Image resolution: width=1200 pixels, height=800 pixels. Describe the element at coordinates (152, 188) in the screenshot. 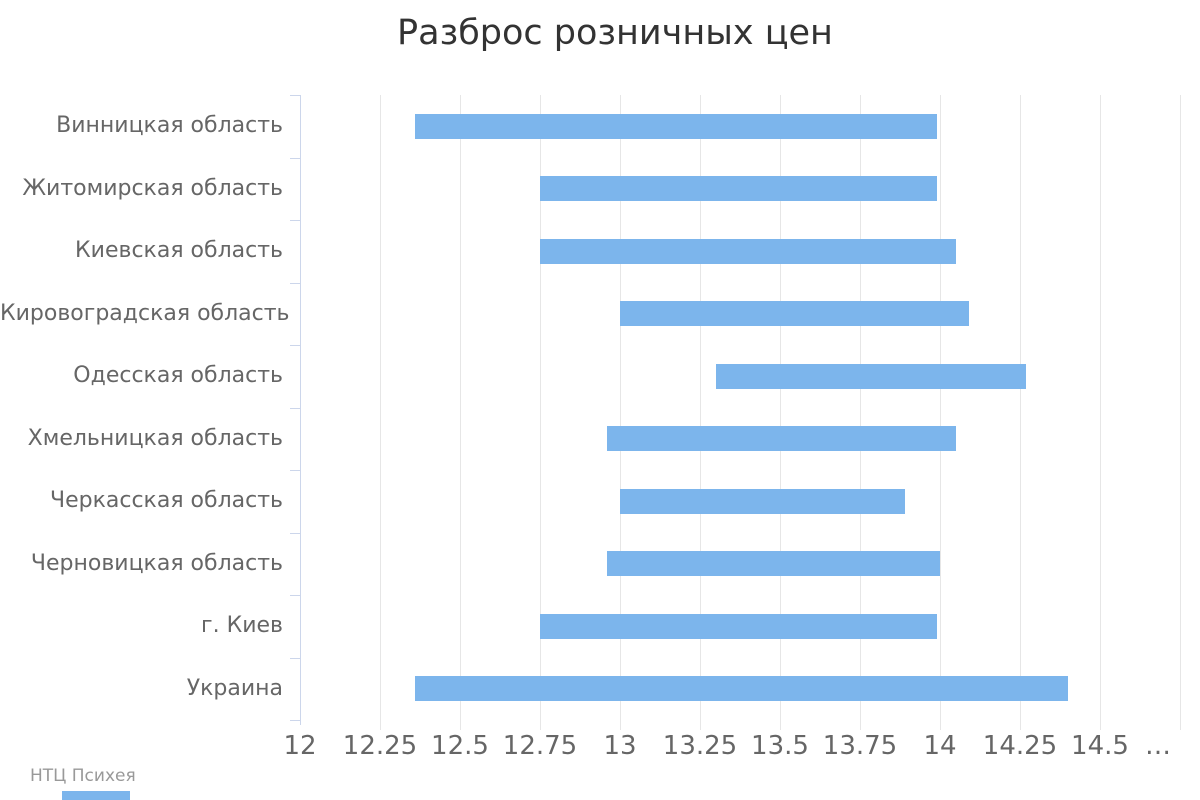

I see `category-label: Житомирская область` at that location.